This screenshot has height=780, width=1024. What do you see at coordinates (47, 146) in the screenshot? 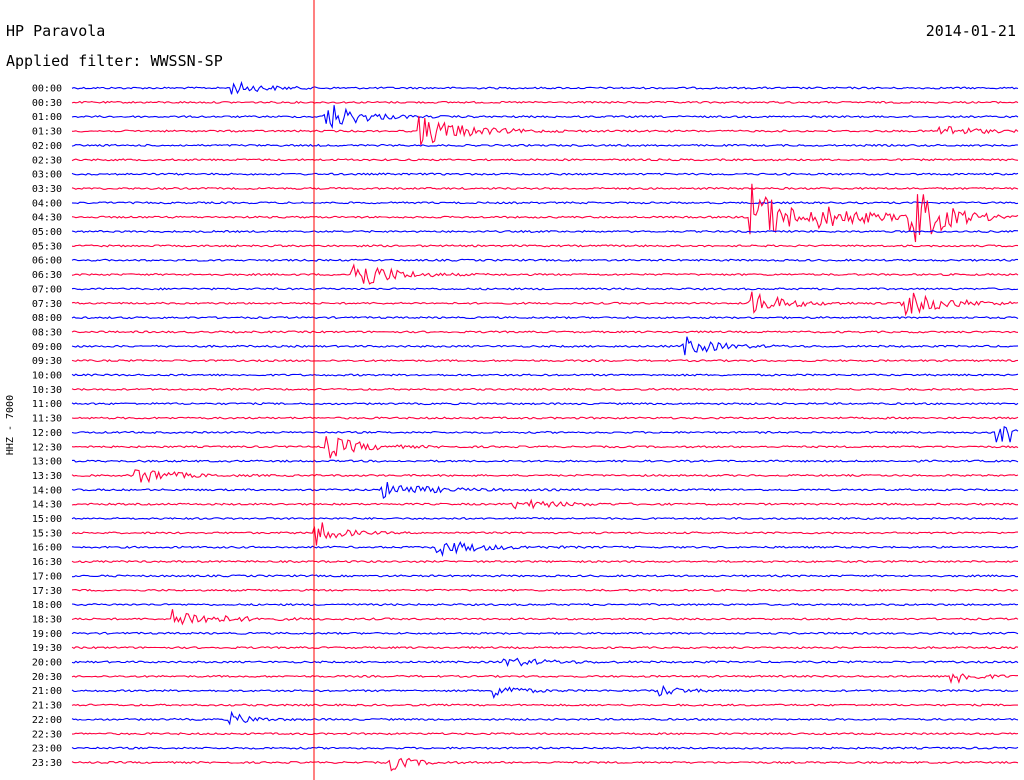
I see `time-label: 02:00` at bounding box center [47, 146].